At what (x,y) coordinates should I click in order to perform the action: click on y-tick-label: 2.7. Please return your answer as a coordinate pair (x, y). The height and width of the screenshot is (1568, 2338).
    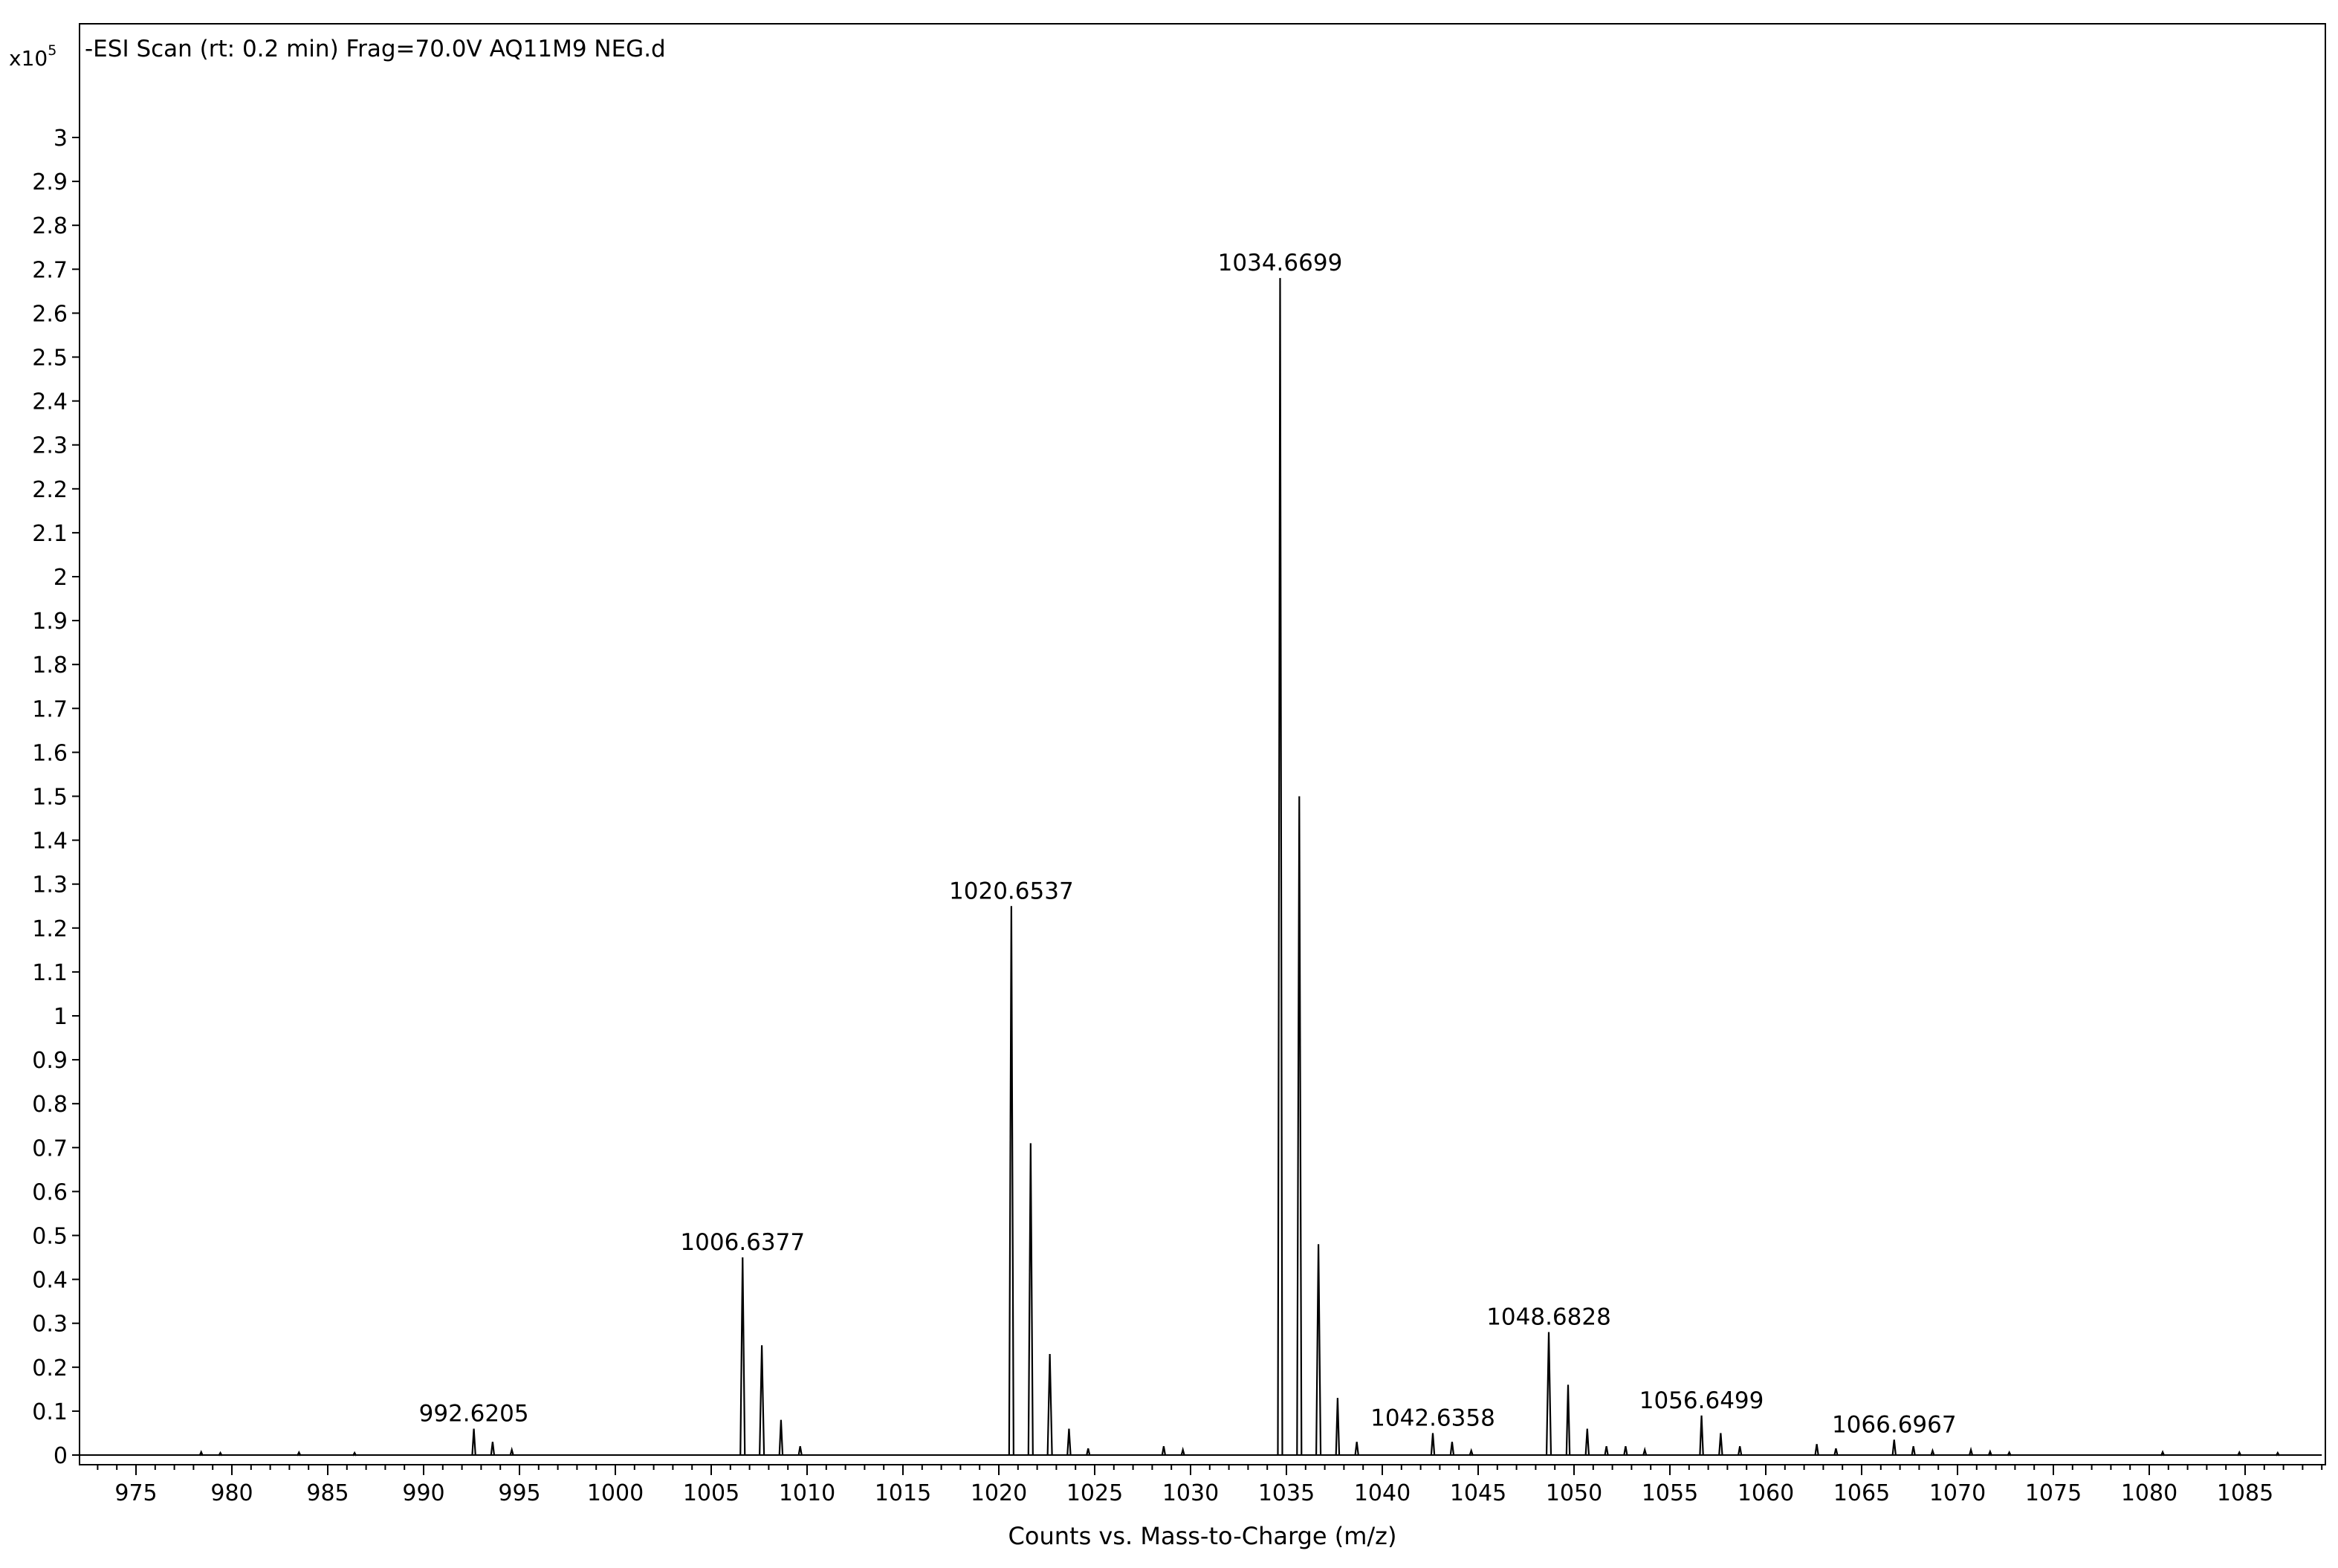
    Looking at the image, I should click on (50, 270).